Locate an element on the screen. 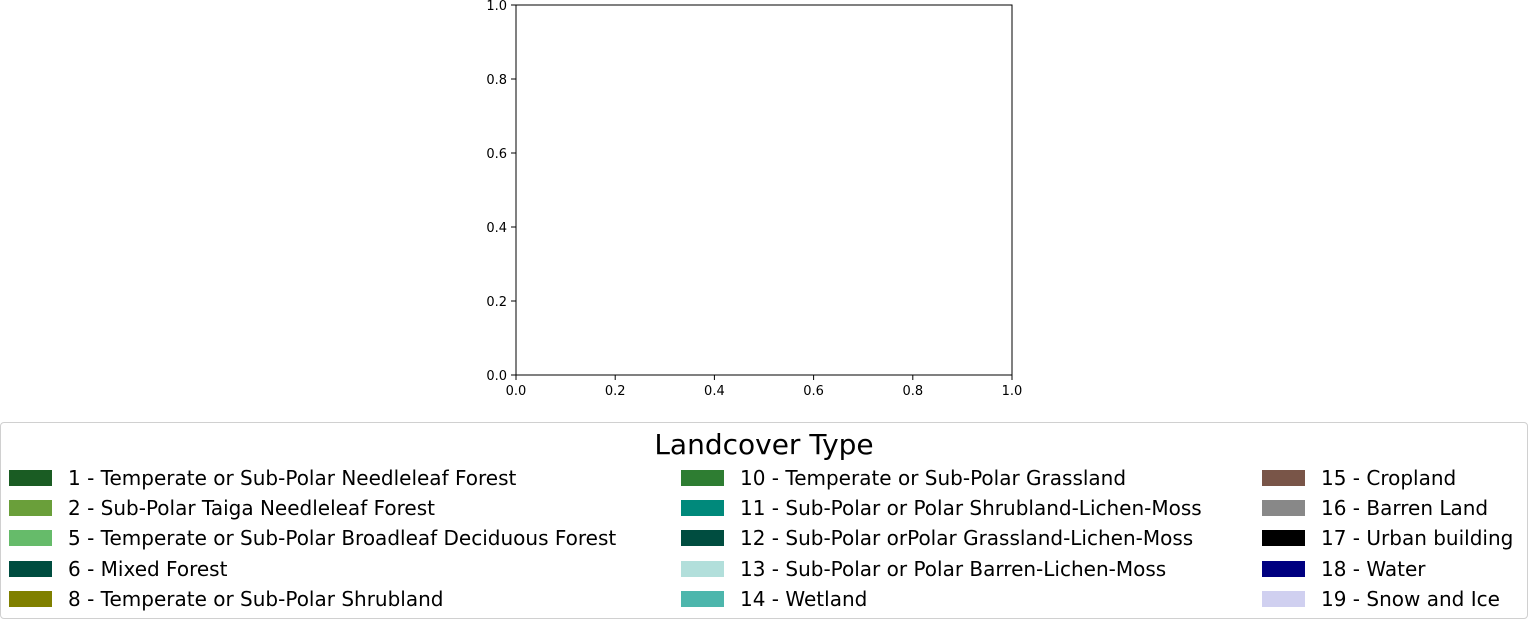 Image resolution: width=1528 pixels, height=619 pixels. legend-item: 8 - Temperate or Sub-Polar Shrubland is located at coordinates (312, 599).